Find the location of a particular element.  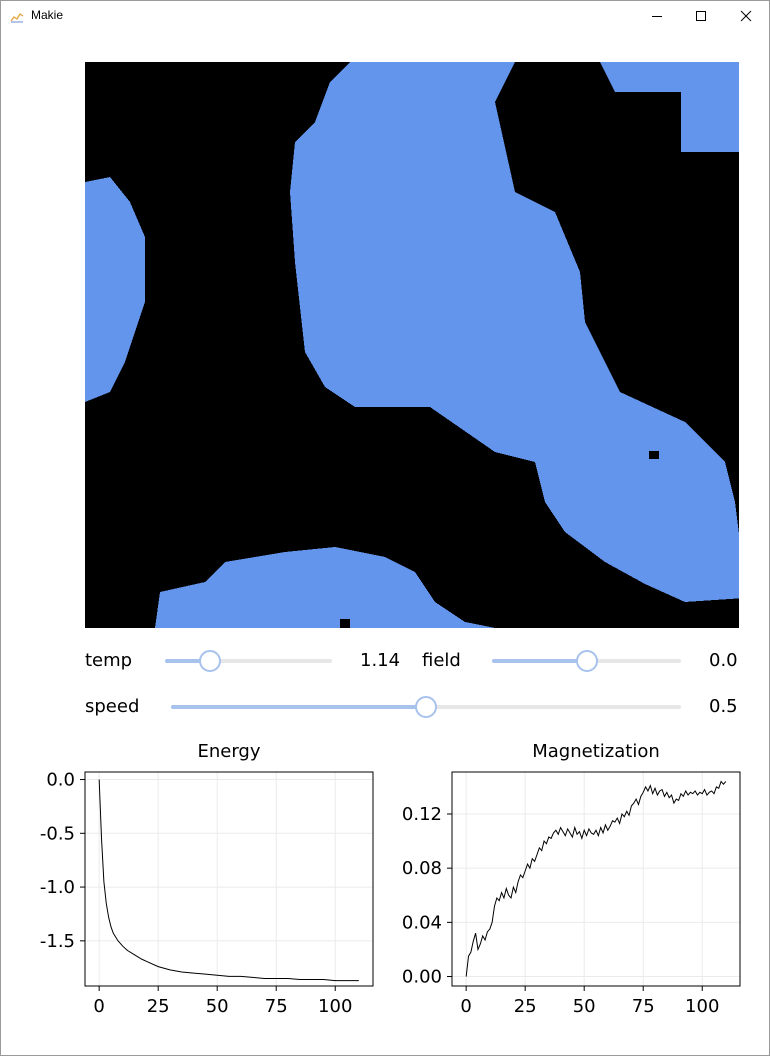

close-button is located at coordinates (746, 16).